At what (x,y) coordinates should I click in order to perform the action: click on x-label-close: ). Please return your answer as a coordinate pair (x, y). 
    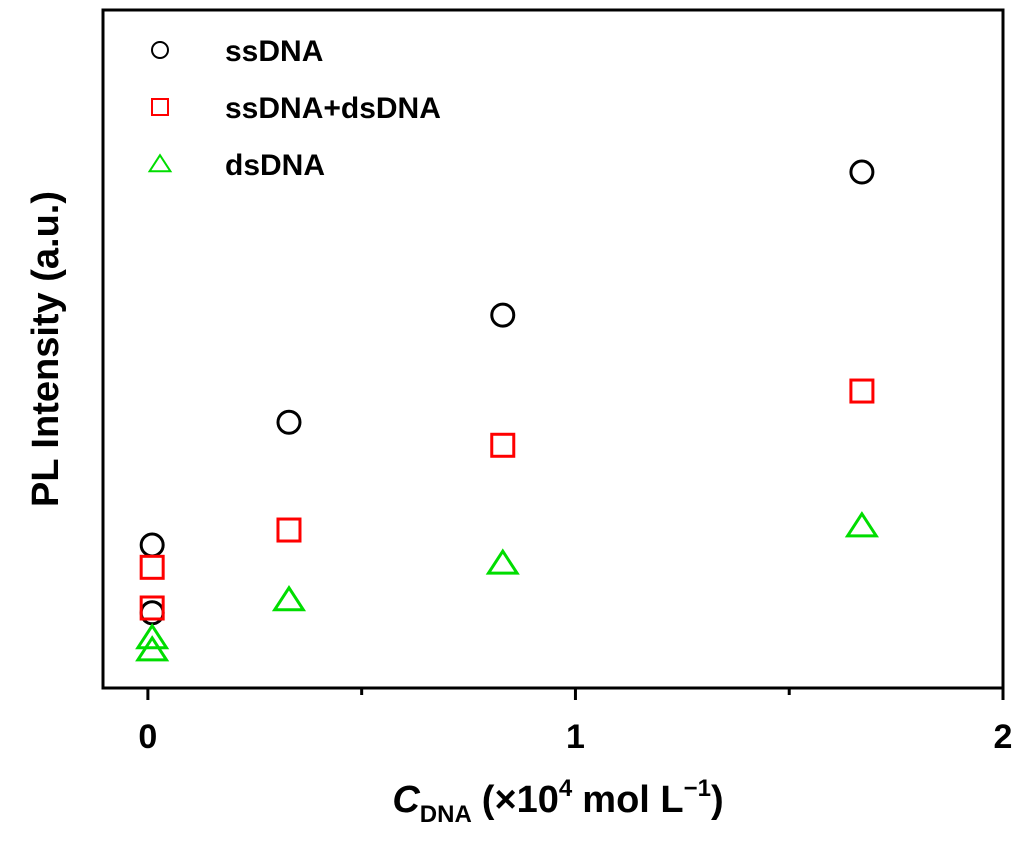
    Looking at the image, I should click on (717, 800).